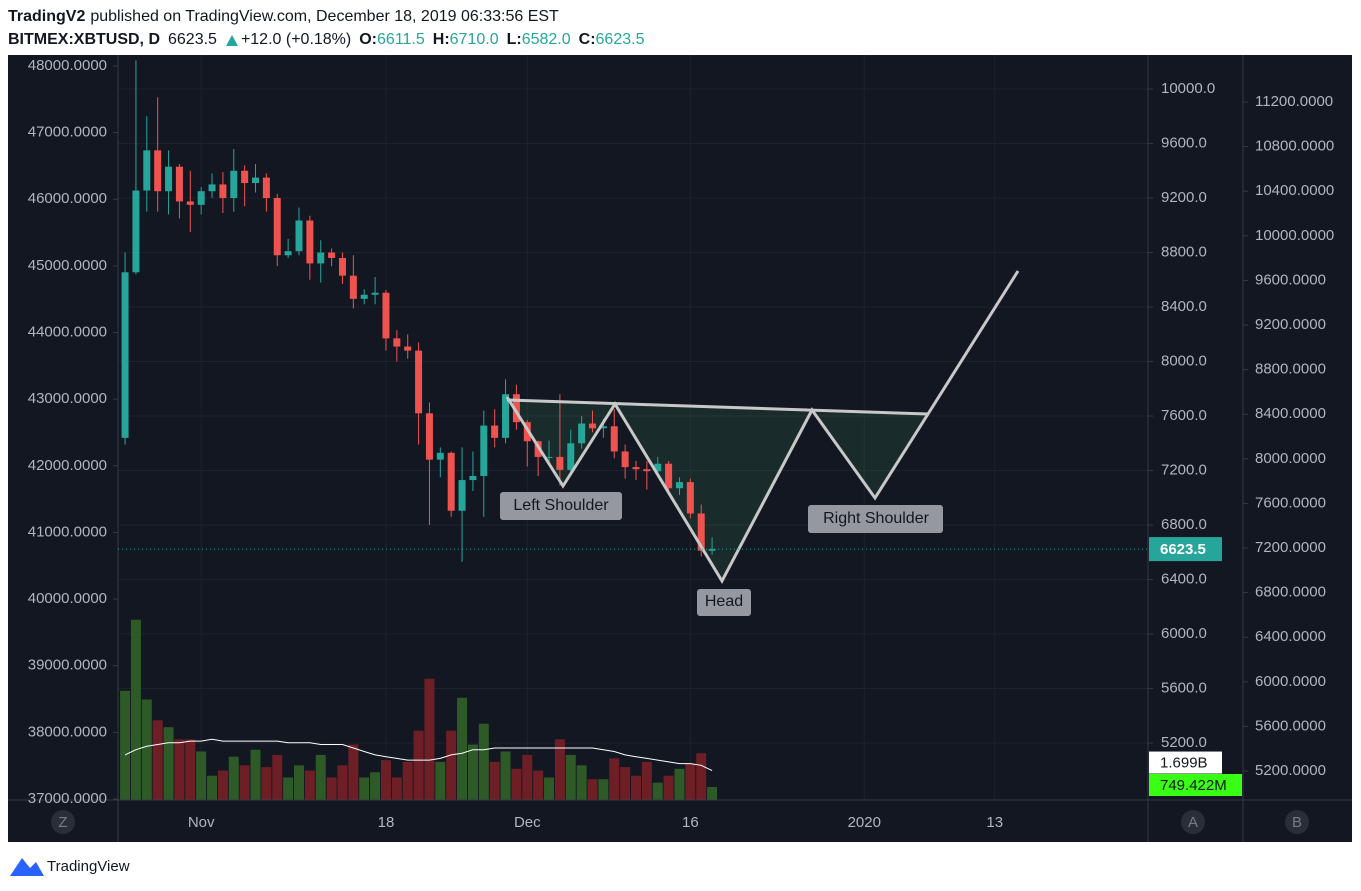  I want to click on last: 6623.5, so click(192, 39).